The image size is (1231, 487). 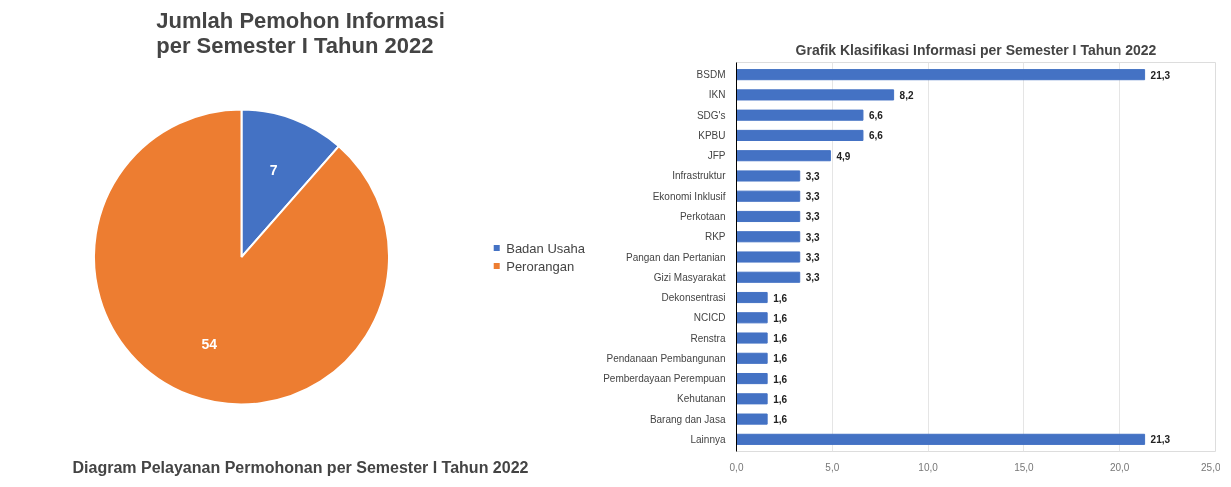 I want to click on x-tick-label: 25,0, so click(x=1211, y=467).